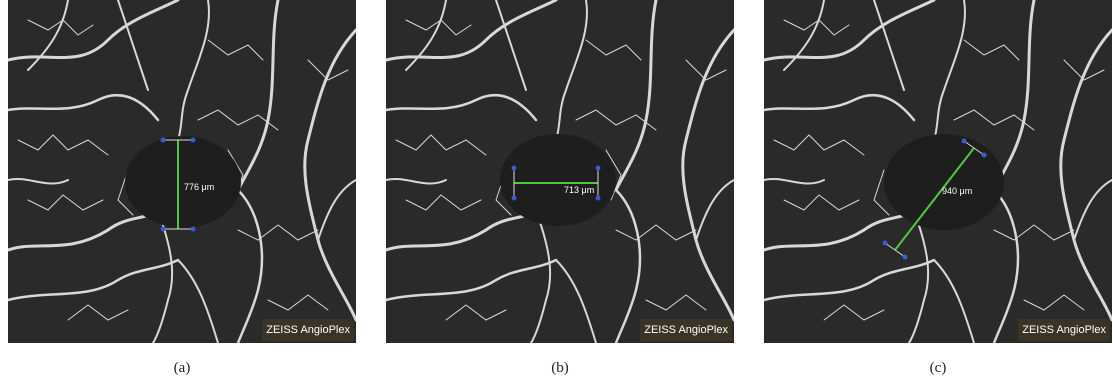  Describe the element at coordinates (934, 199) in the screenshot. I see `measurement-line` at that location.